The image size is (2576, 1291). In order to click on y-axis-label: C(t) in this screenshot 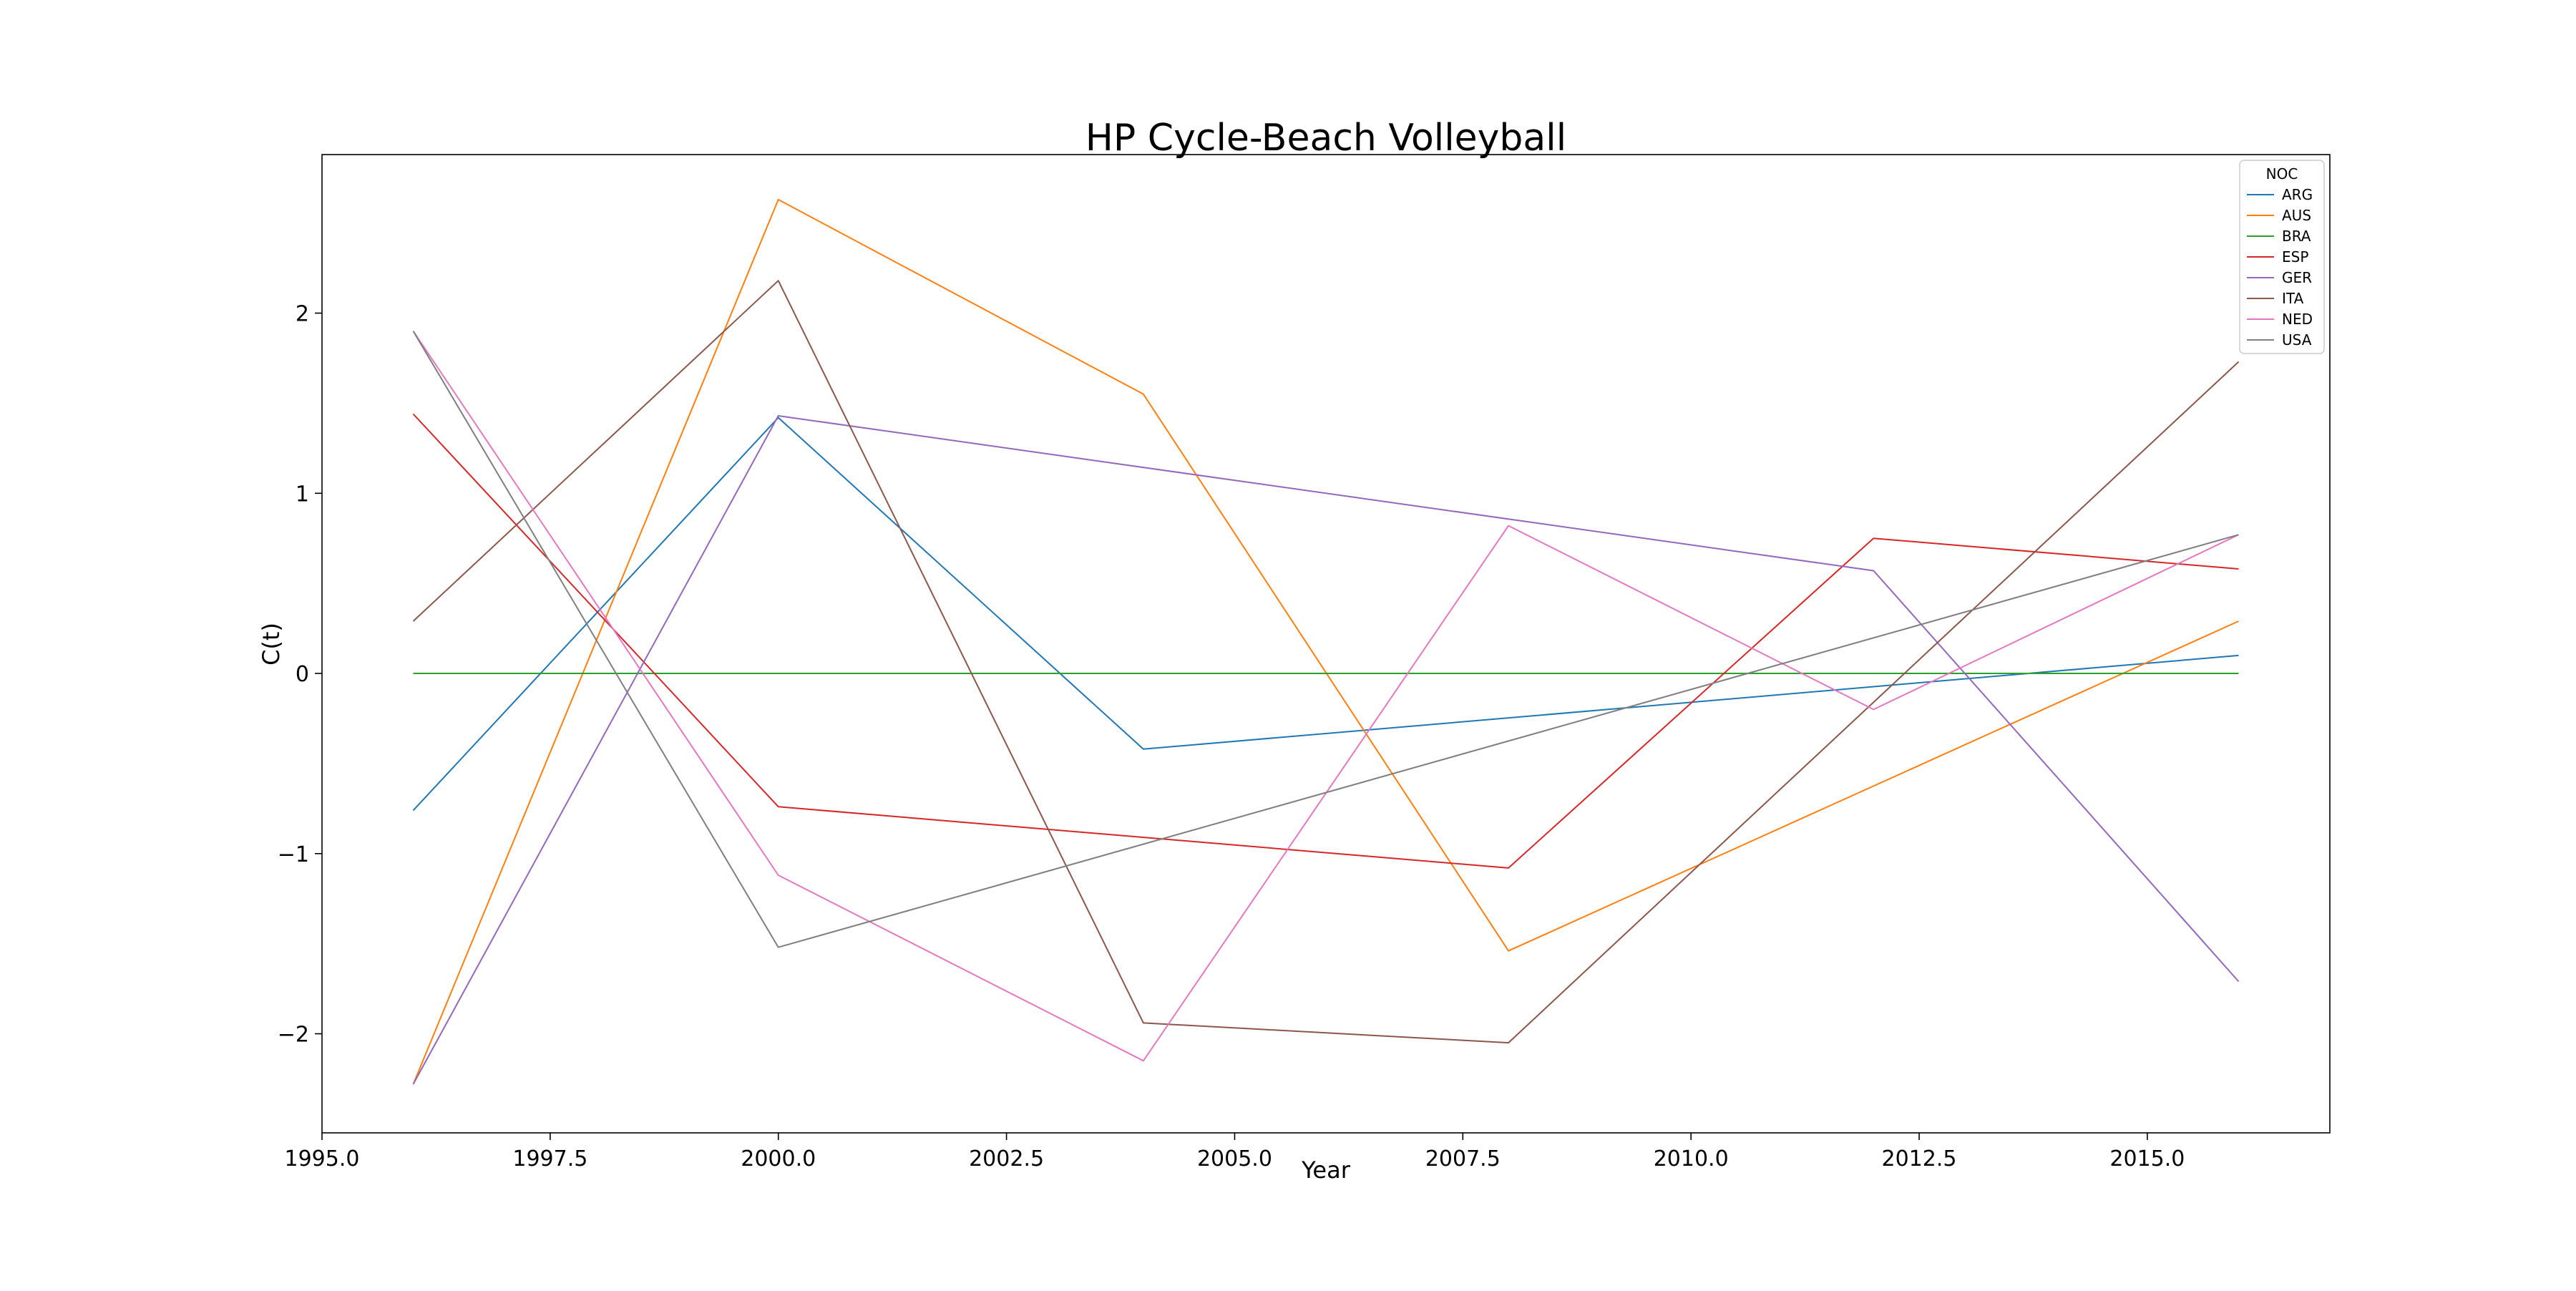, I will do `click(271, 644)`.